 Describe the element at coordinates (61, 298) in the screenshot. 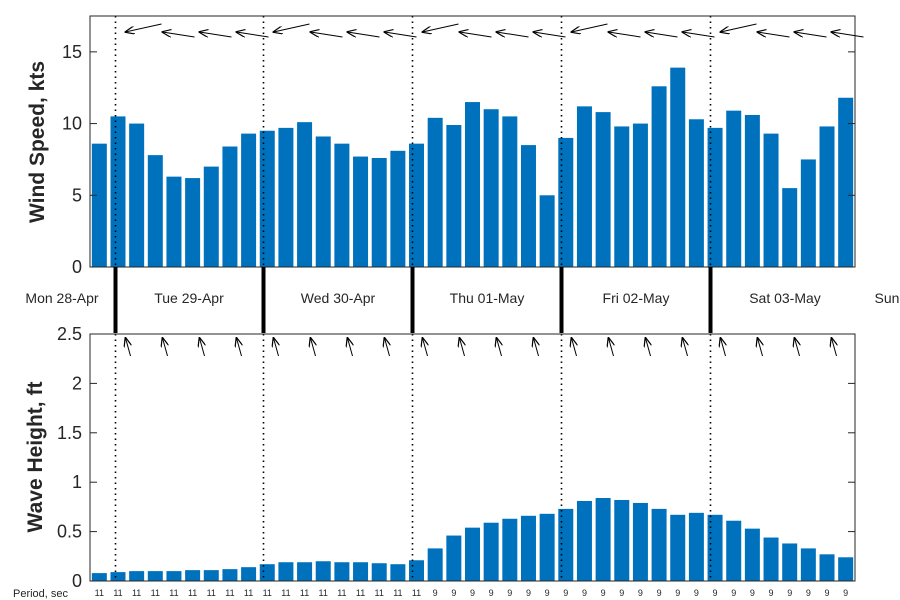

I see `day-label: Mon 28-Apr` at that location.